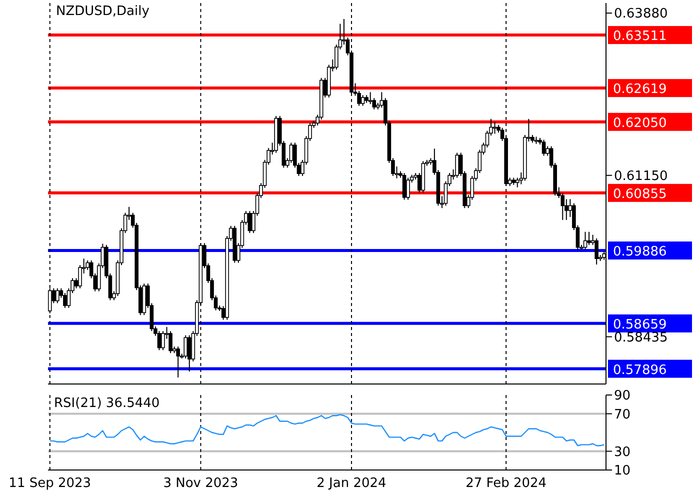 The height and width of the screenshot is (500, 700). What do you see at coordinates (640, 36) in the screenshot?
I see `ref-line-label: 0.63511` at bounding box center [640, 36].